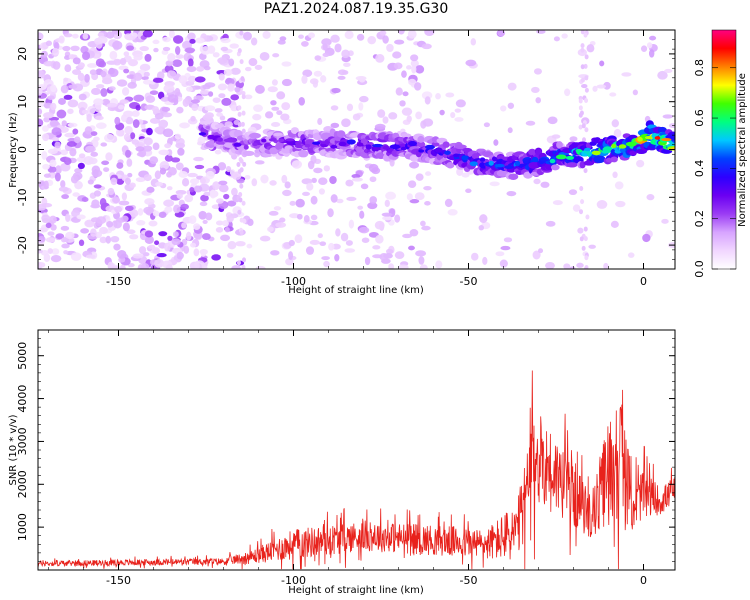 The width and height of the screenshot is (750, 600). I want to click on spectrogram-y-tick-label: -10, so click(22, 197).